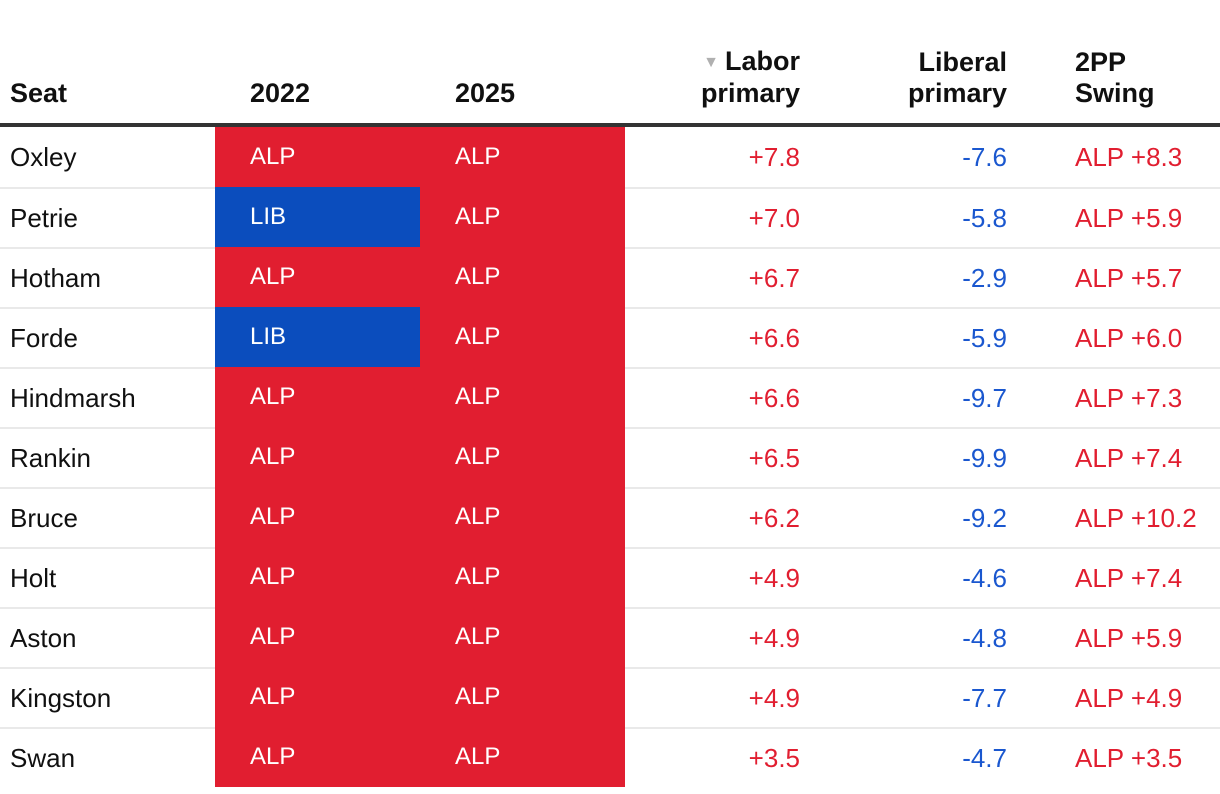  What do you see at coordinates (107, 217) in the screenshot?
I see `seat-name: Petrie` at bounding box center [107, 217].